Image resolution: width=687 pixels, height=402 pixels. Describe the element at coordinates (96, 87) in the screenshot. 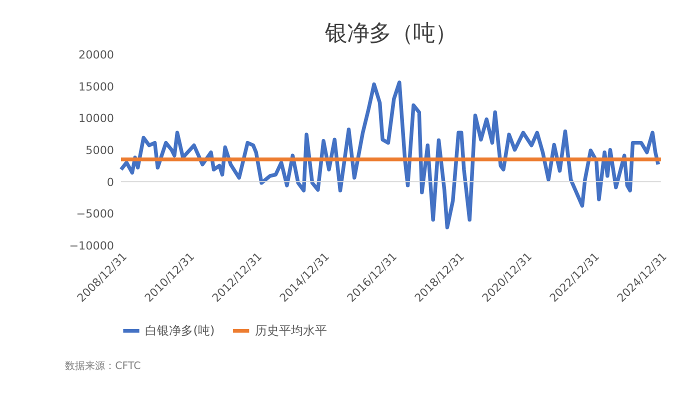

I see `y-tick-label: 15000` at that location.